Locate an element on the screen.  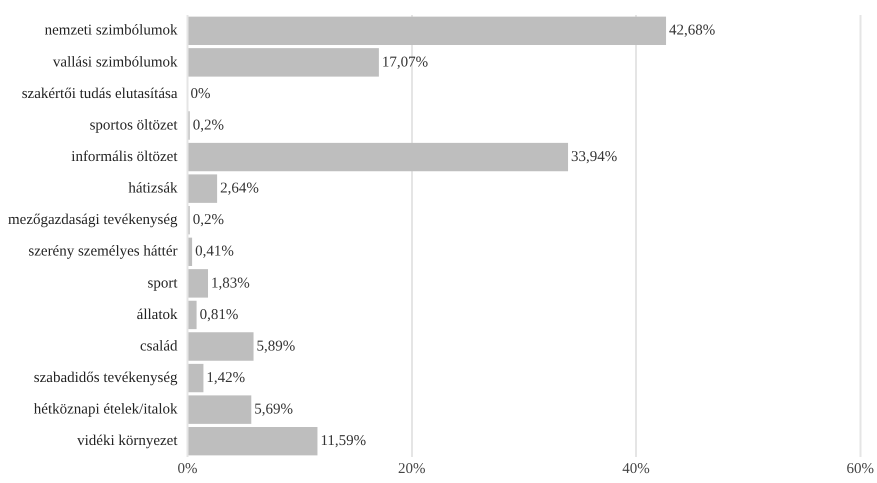
data-label: 1,42% is located at coordinates (226, 378).